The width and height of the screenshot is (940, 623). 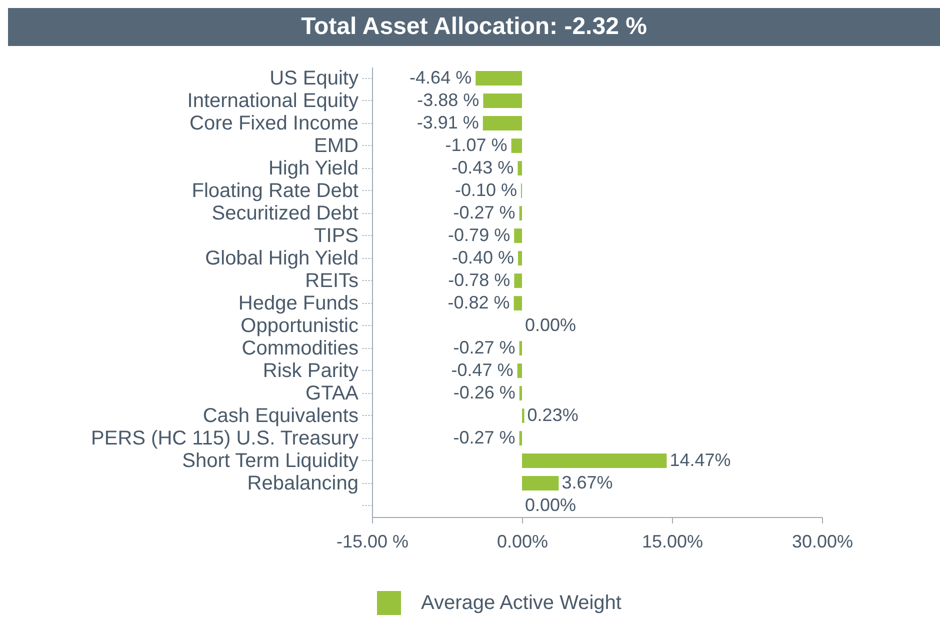 I want to click on data-label: 0.23%, so click(x=552, y=414).